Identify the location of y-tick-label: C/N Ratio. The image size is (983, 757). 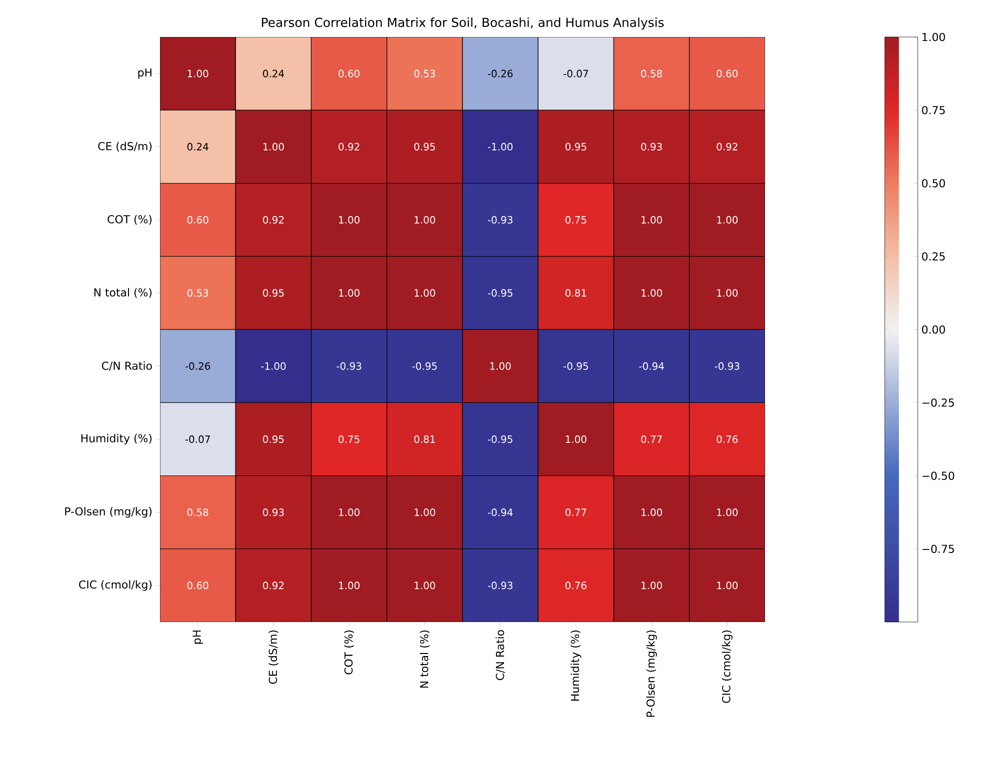
(127, 366).